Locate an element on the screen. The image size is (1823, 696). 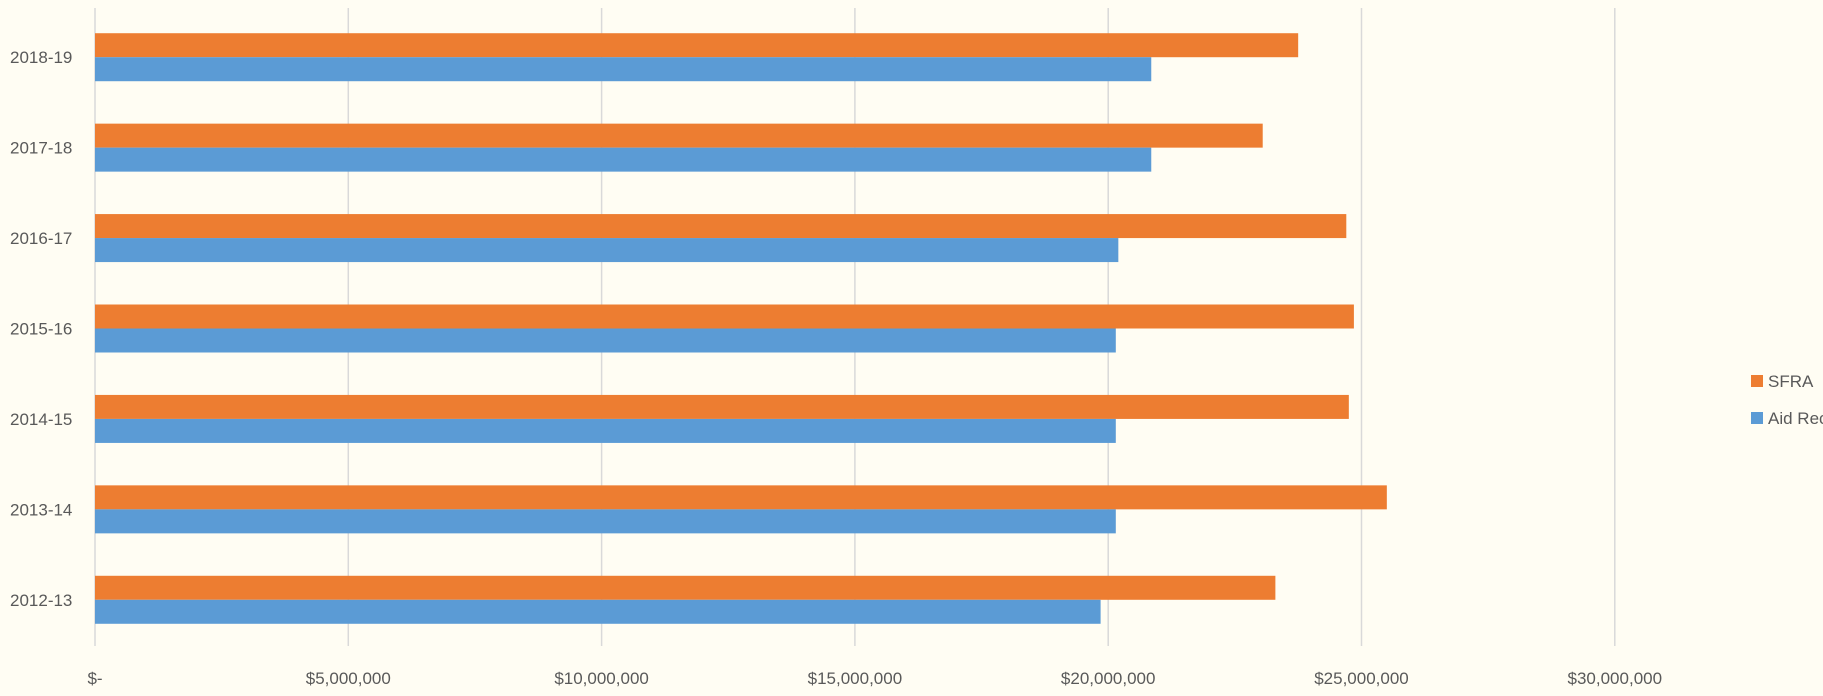
legend-item-aid-received: Aid Received is located at coordinates (1787, 418).